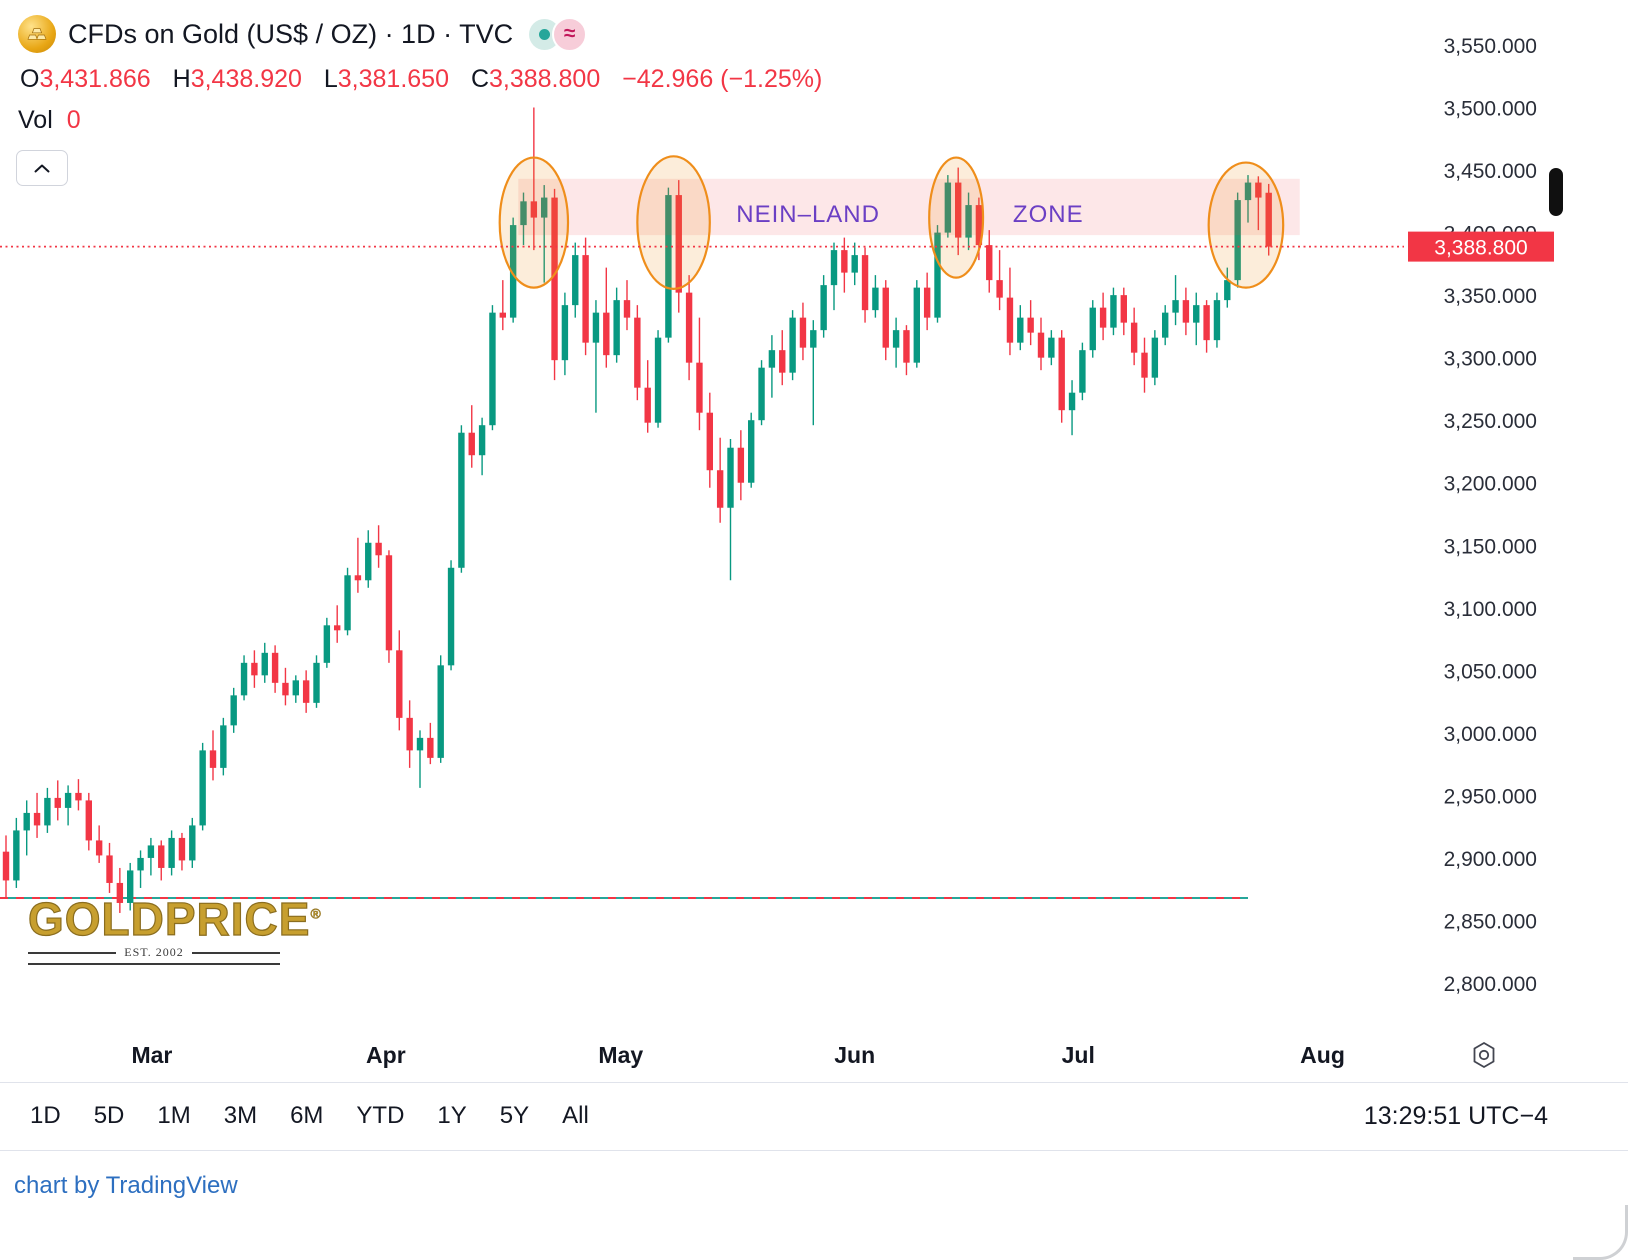  Describe the element at coordinates (814, 1150) in the screenshot. I see `toolbar-bottom-divider` at that location.